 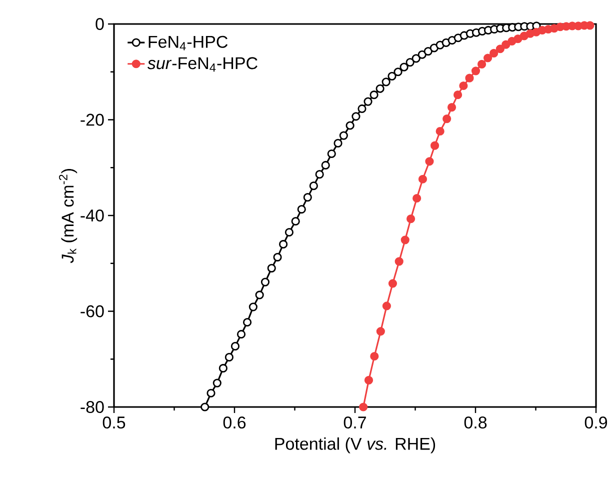 I want to click on x-tick-label: 0.5, so click(x=114, y=422).